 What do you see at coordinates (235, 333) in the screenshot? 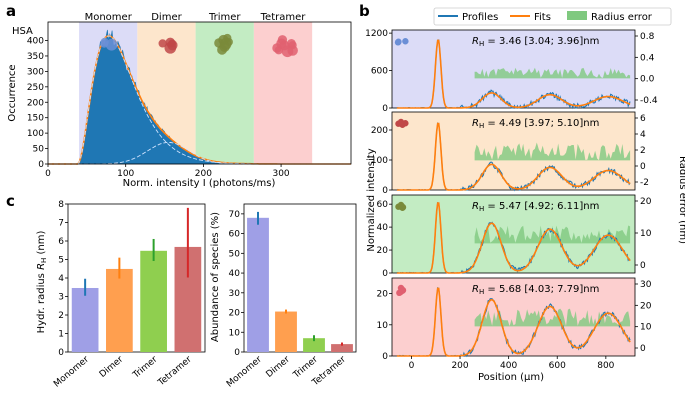
I see `bar-ytick: 10` at bounding box center [235, 333].